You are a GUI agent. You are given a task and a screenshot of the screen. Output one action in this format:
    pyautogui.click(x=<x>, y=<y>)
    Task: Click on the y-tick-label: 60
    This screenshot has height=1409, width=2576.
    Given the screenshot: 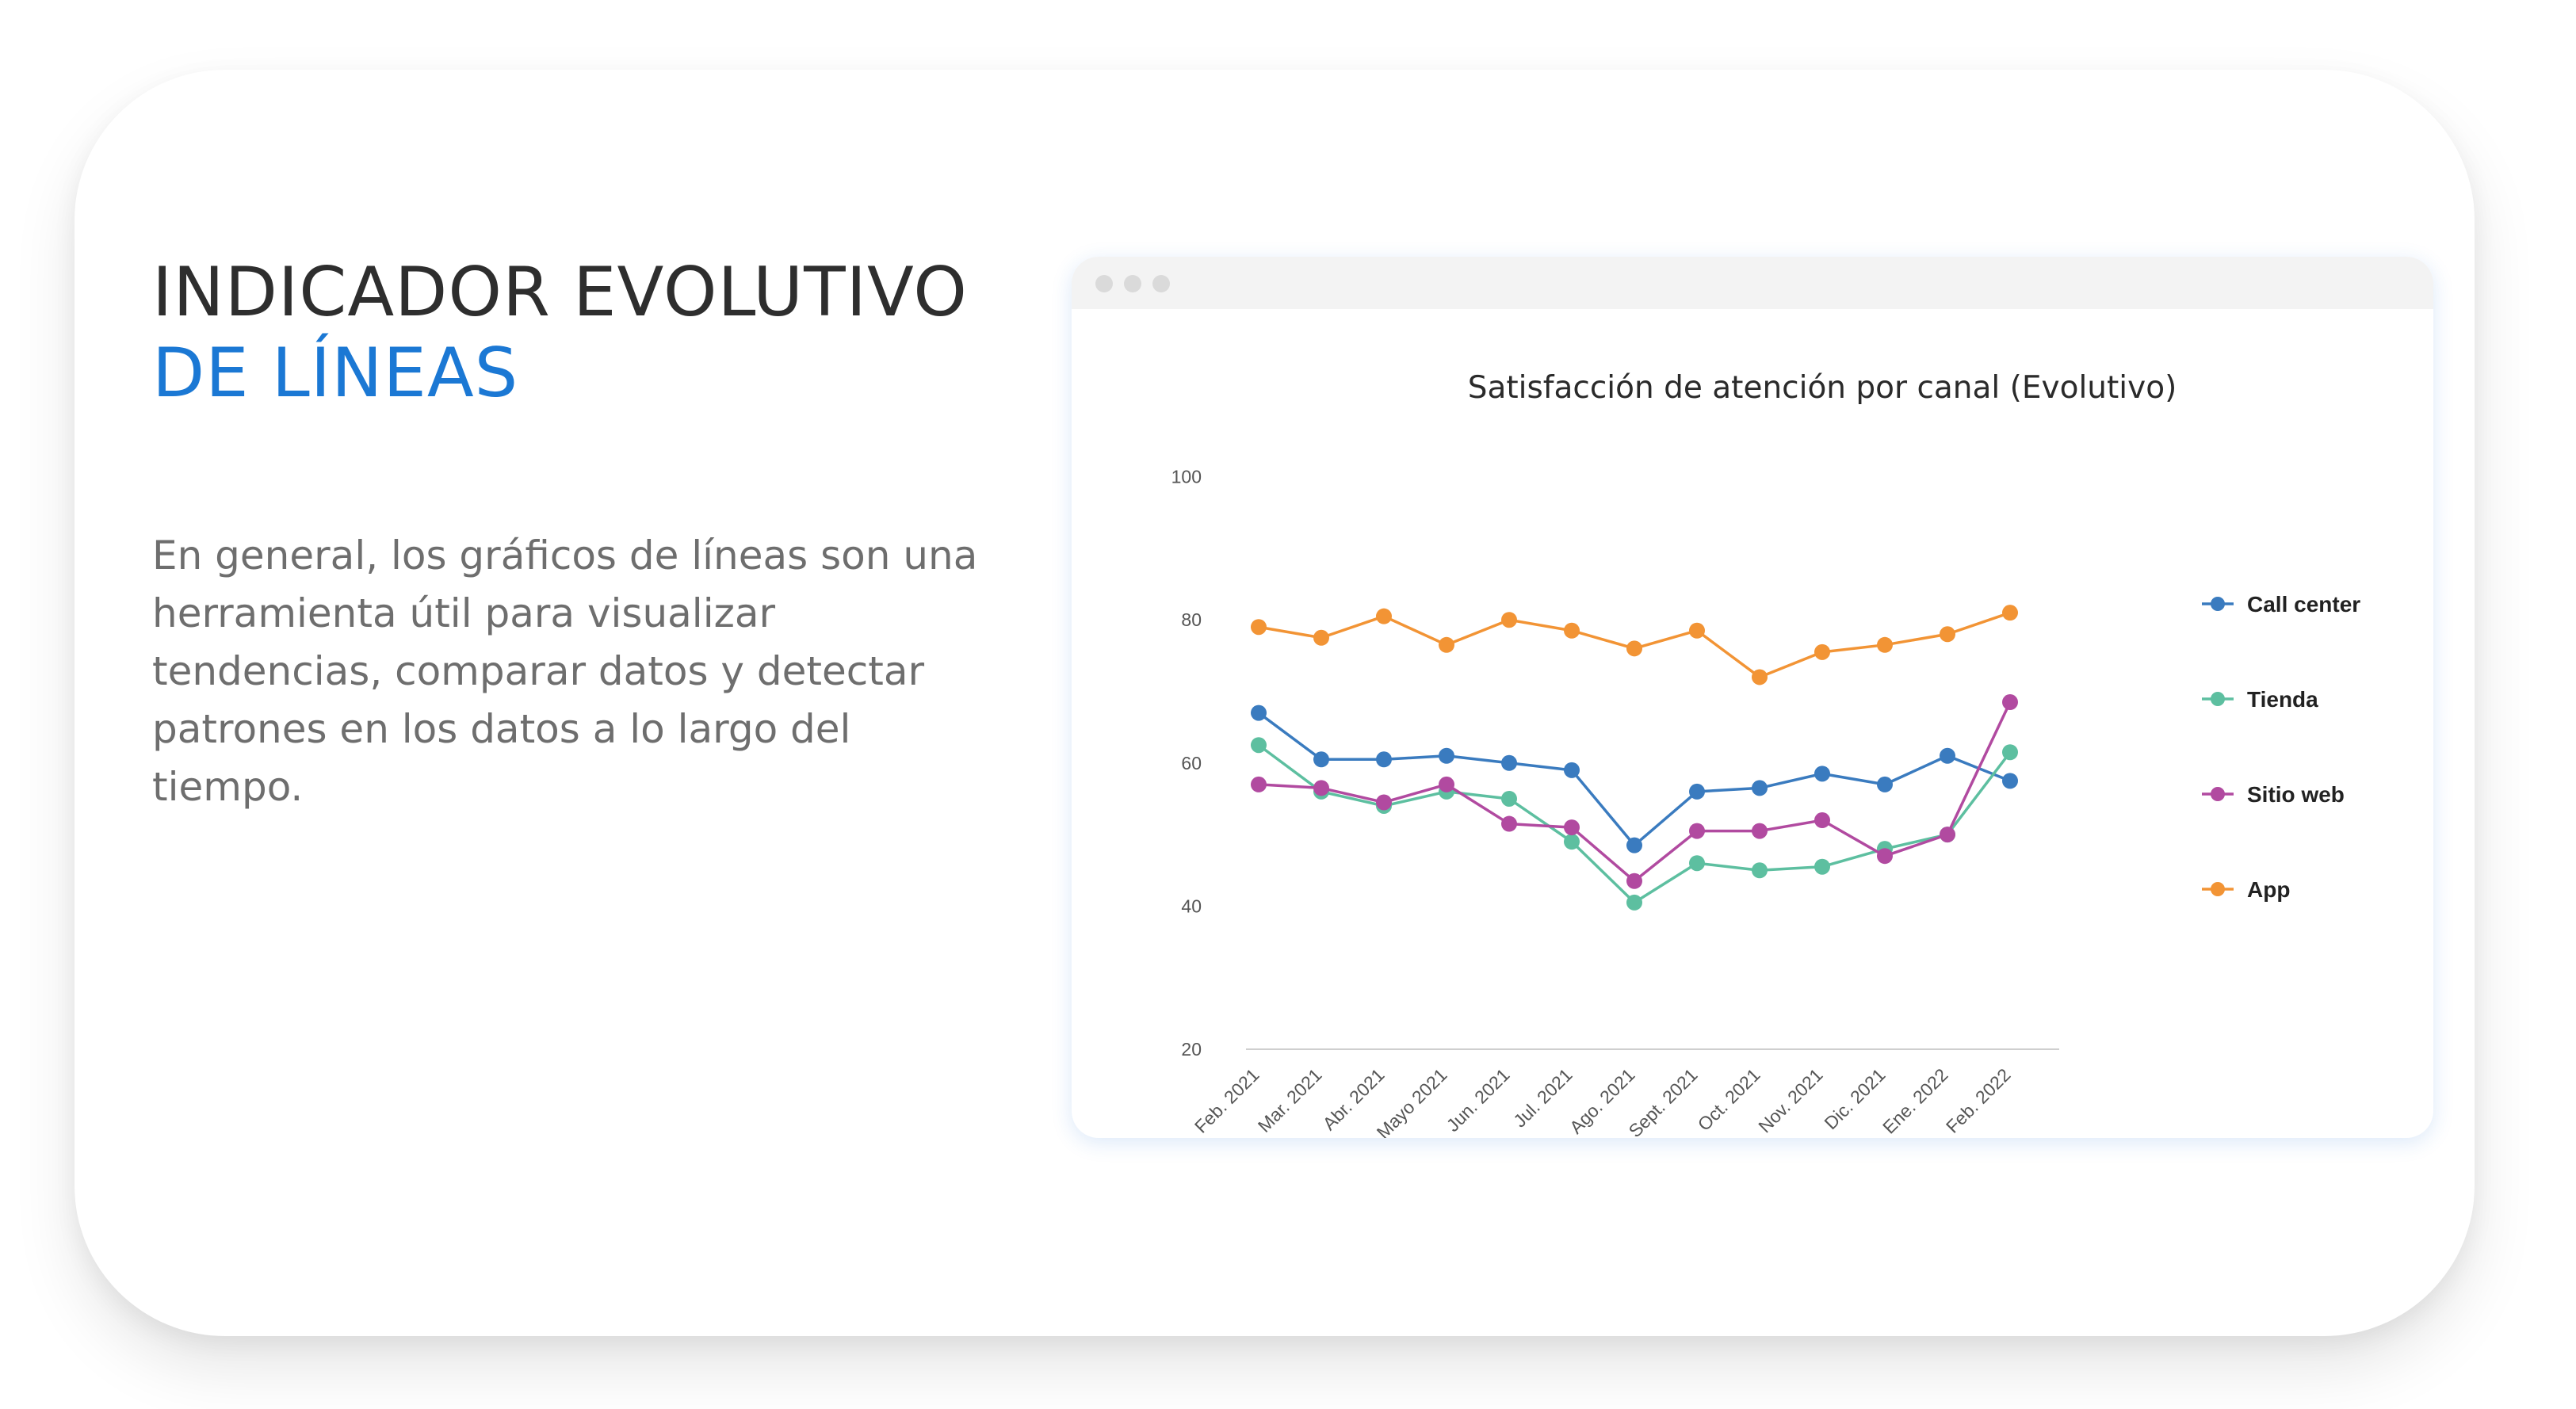 What is the action you would take?
    pyautogui.click(x=1191, y=763)
    